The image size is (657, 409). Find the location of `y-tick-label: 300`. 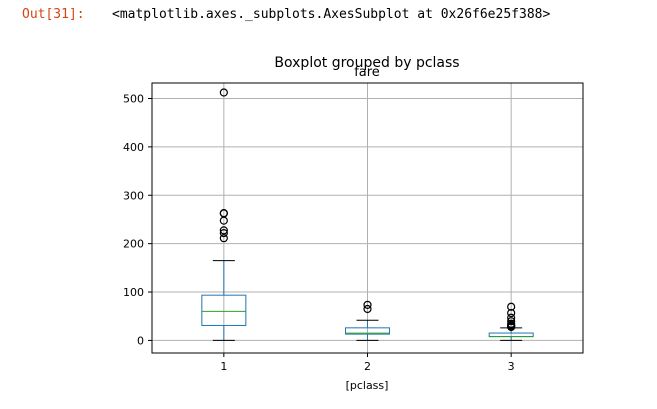

y-tick-label: 300 is located at coordinates (133, 195).